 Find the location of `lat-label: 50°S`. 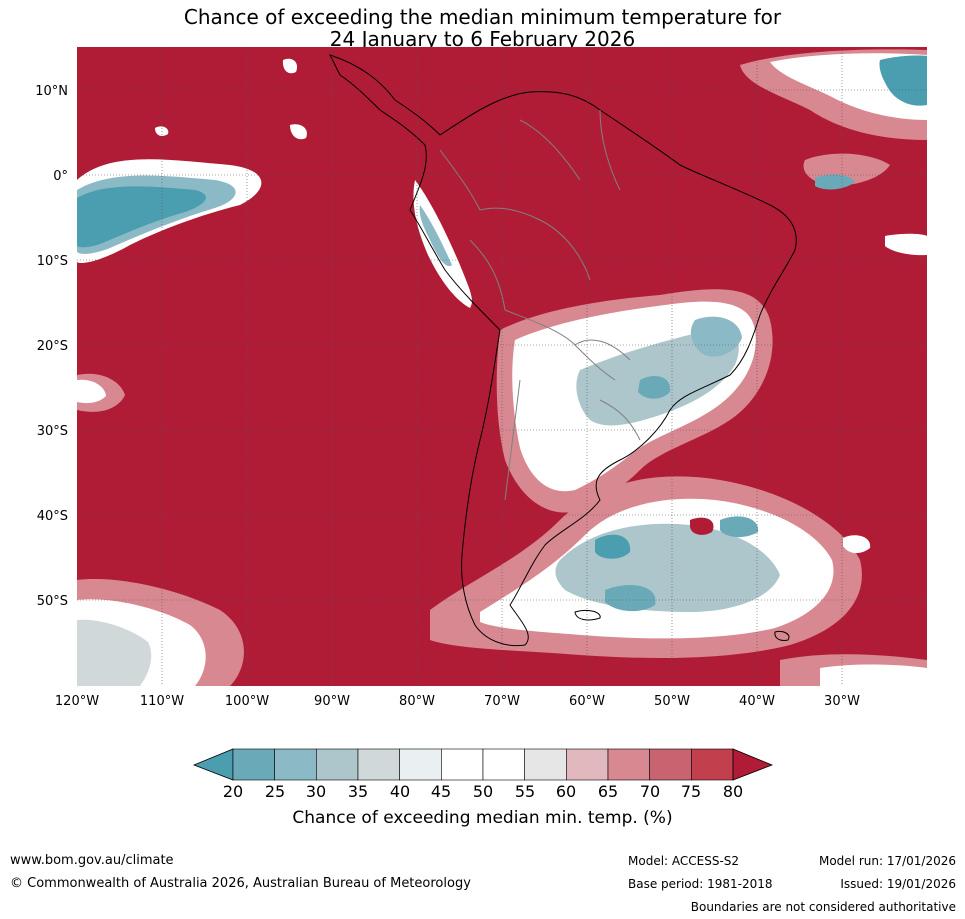

lat-label: 50°S is located at coordinates (52, 601).